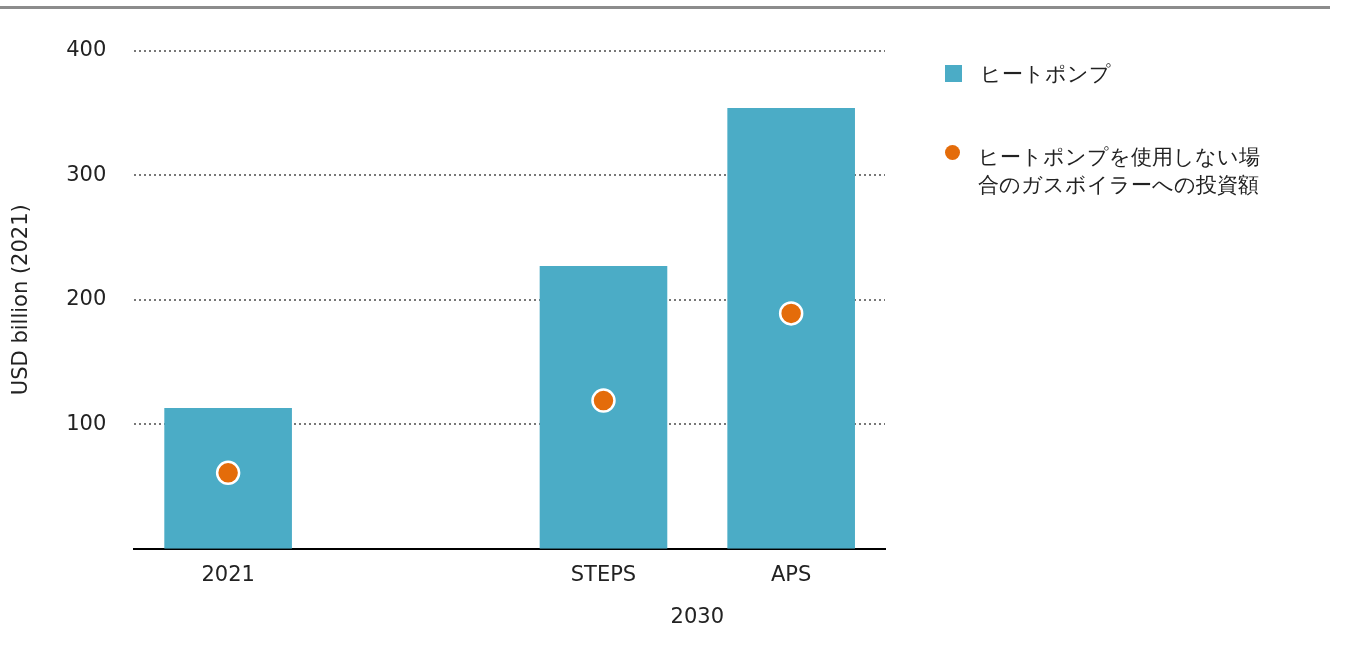 The height and width of the screenshot is (647, 1346). Describe the element at coordinates (86, 298) in the screenshot. I see `y-tick-label: 200` at that location.